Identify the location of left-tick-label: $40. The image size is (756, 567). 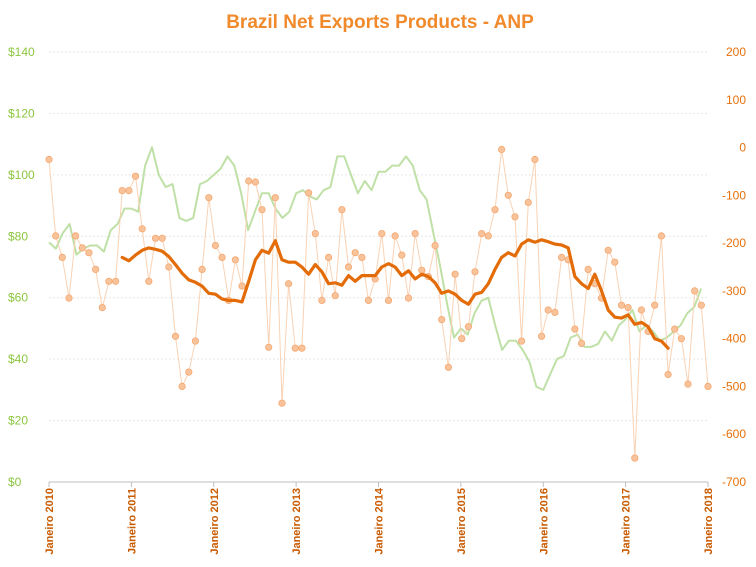
(18, 359).